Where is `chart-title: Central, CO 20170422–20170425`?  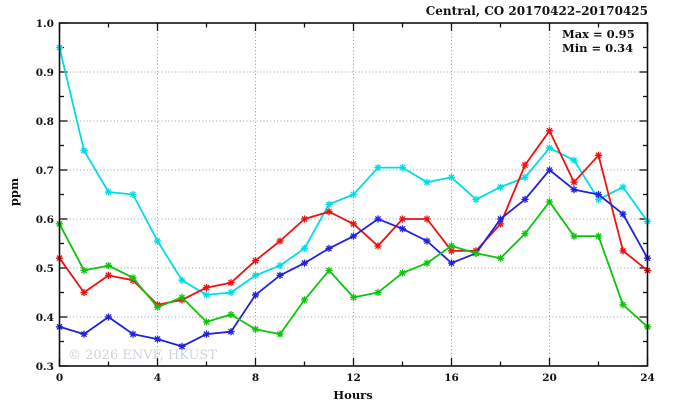 chart-title: Central, CO 20170422–20170425 is located at coordinates (537, 11).